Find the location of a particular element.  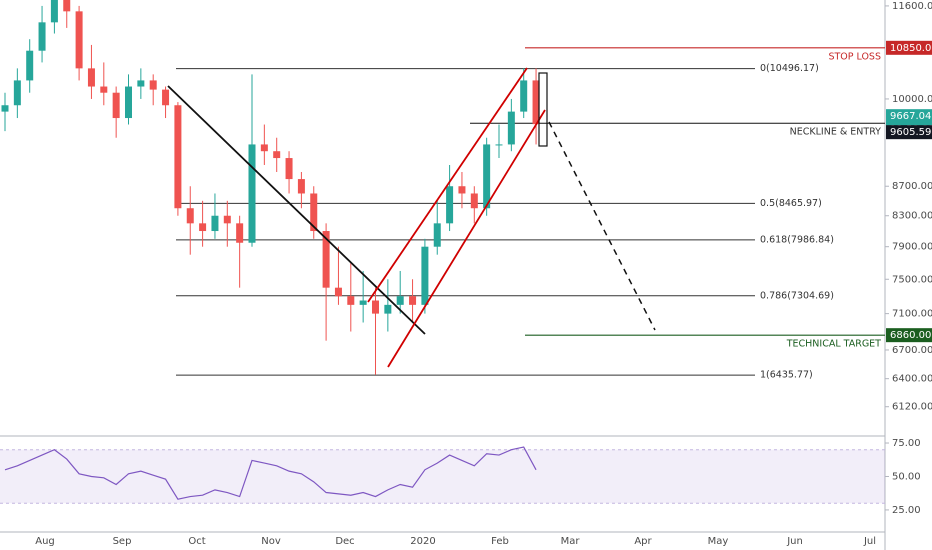

price-box is located at coordinates (909, 132).